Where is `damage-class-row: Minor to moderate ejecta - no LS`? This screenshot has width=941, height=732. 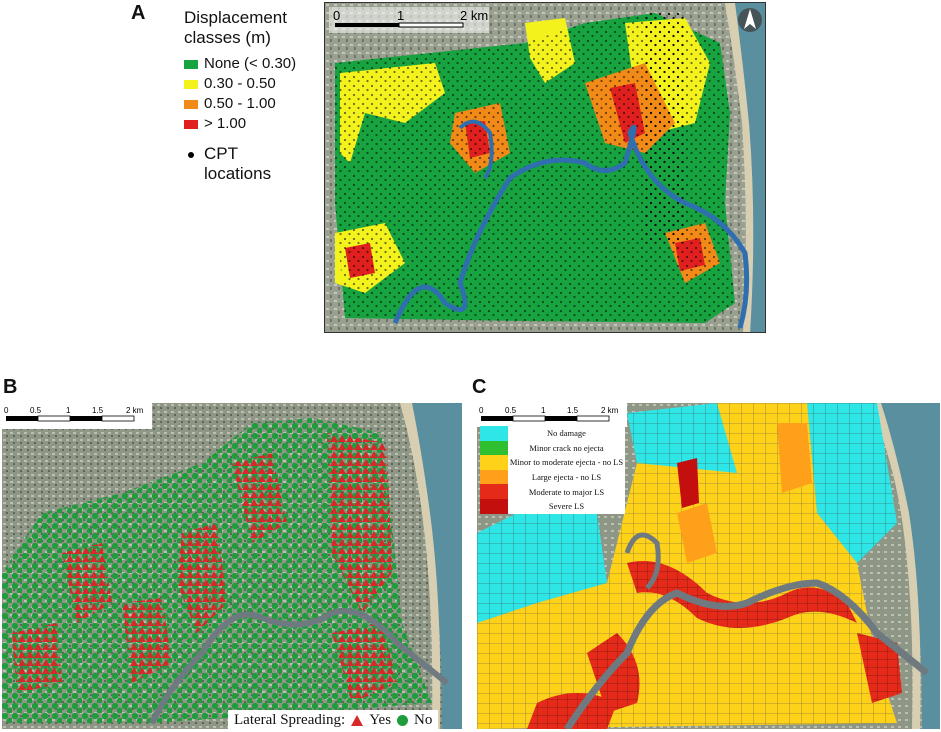
damage-class-row: Minor to moderate ejecta - no LS is located at coordinates (552, 462).